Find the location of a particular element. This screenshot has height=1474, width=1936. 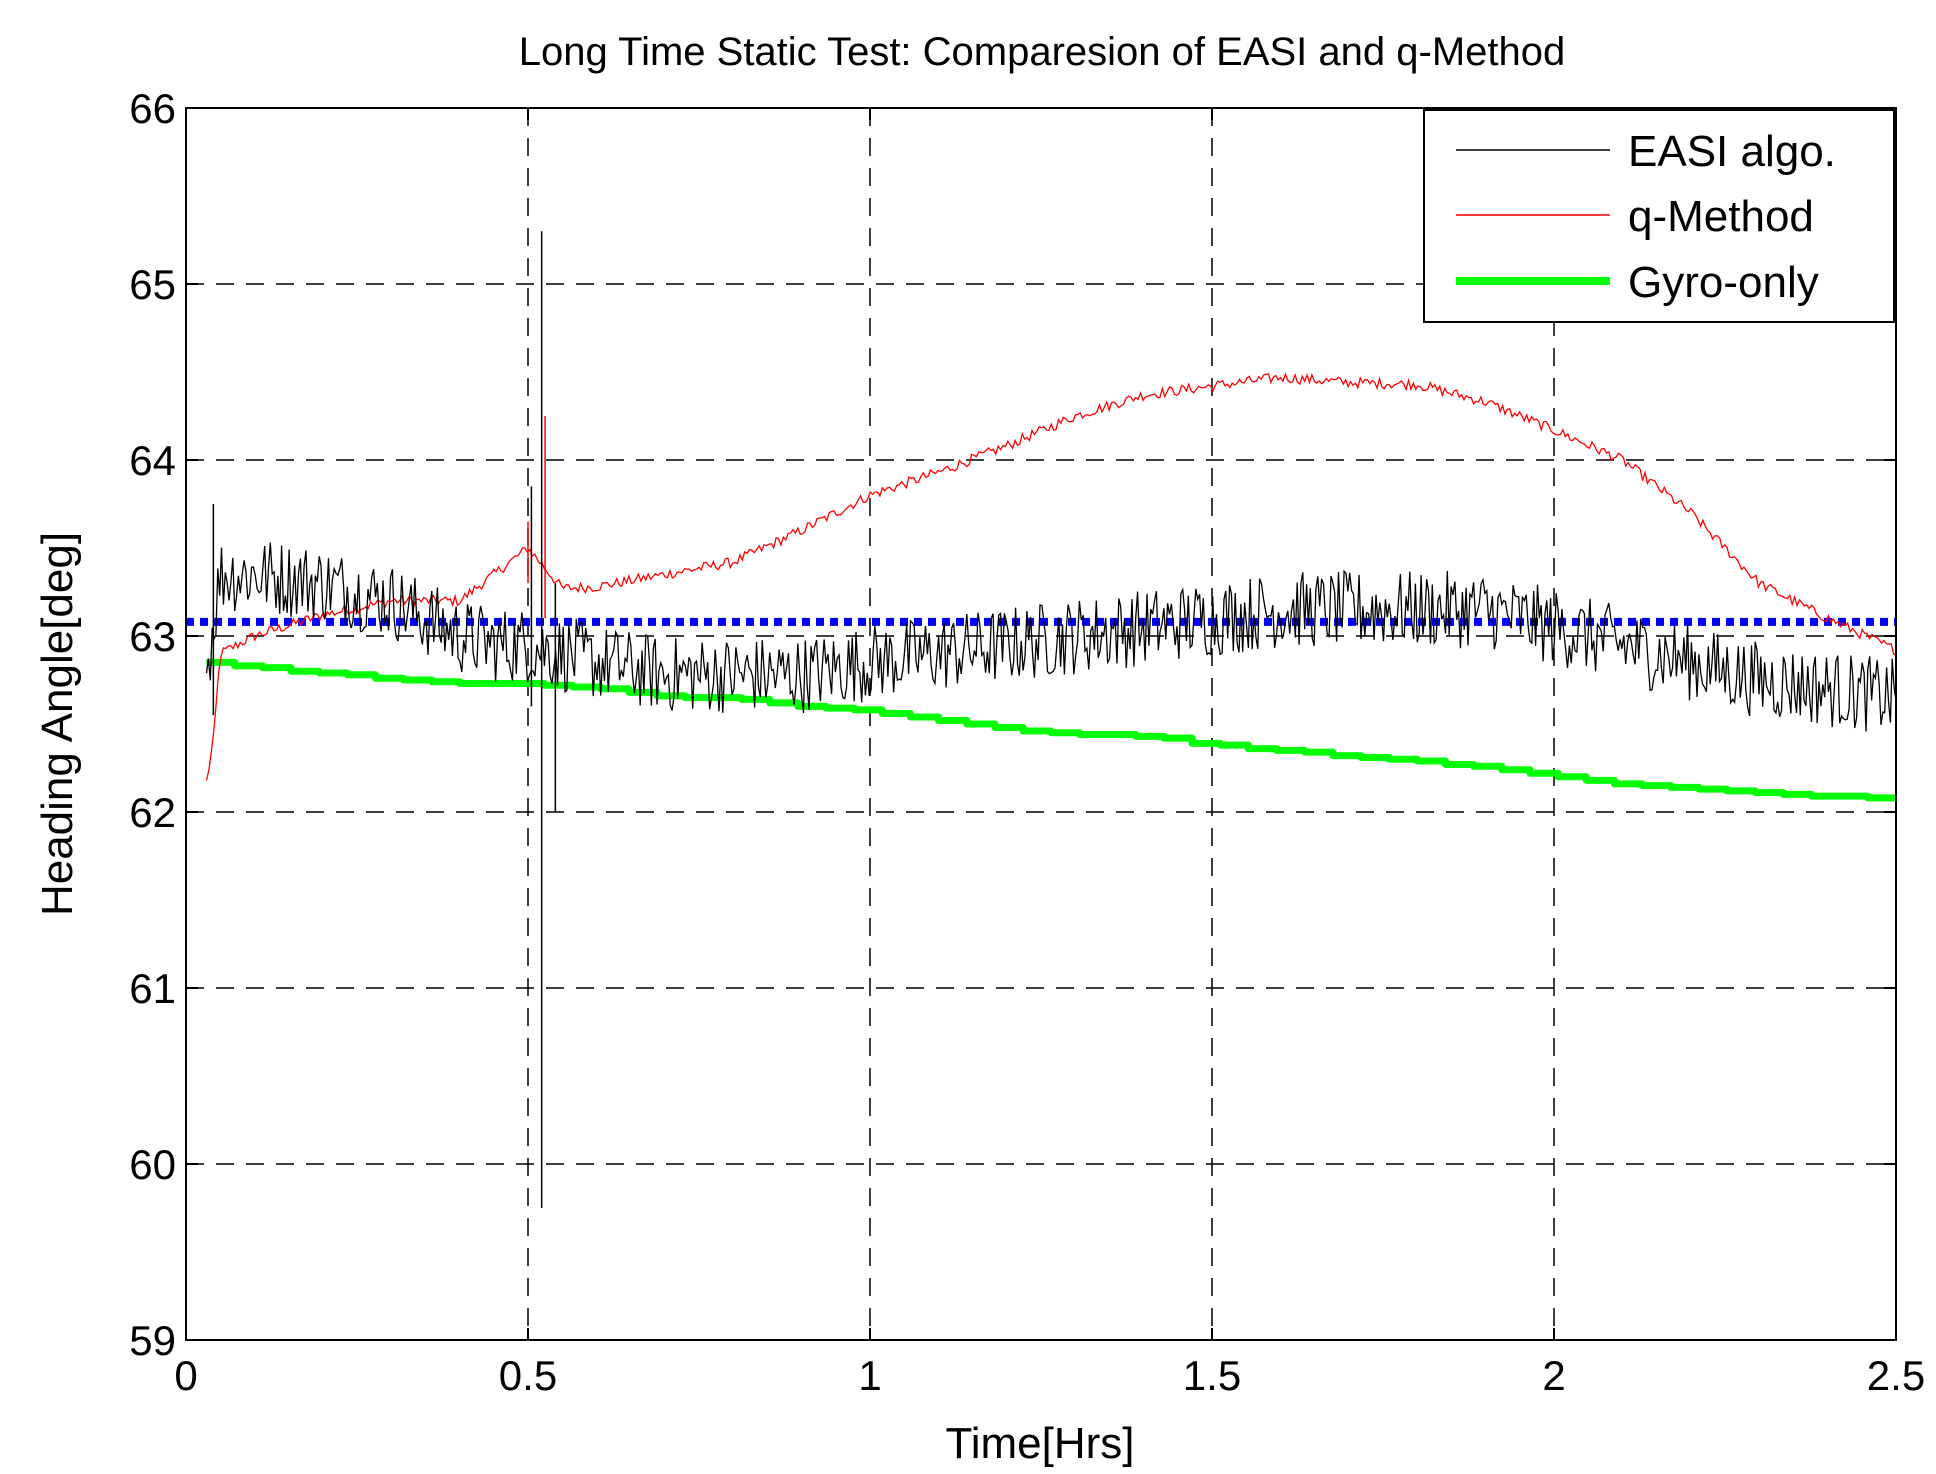

series-line-easi is located at coordinates (1051, 637).